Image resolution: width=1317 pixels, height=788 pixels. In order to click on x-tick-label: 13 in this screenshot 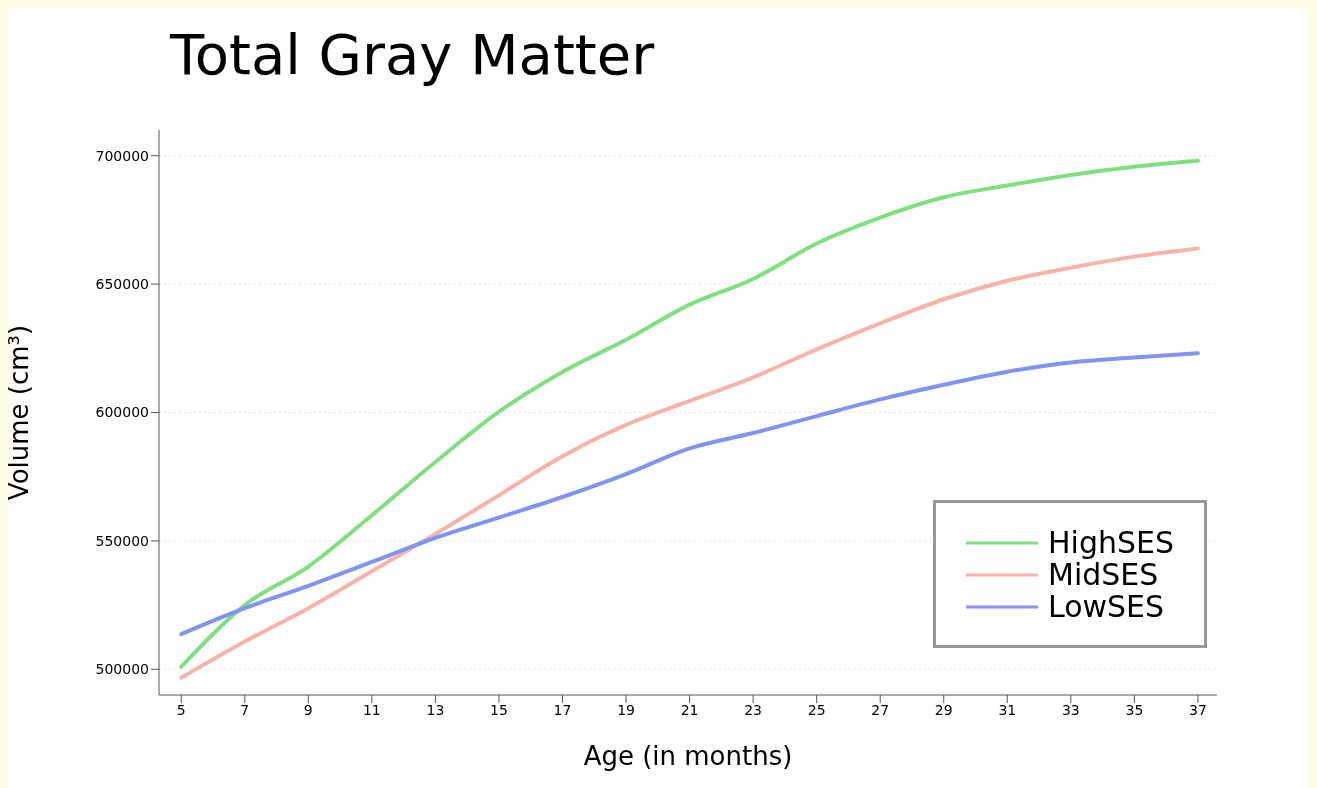, I will do `click(435, 709)`.